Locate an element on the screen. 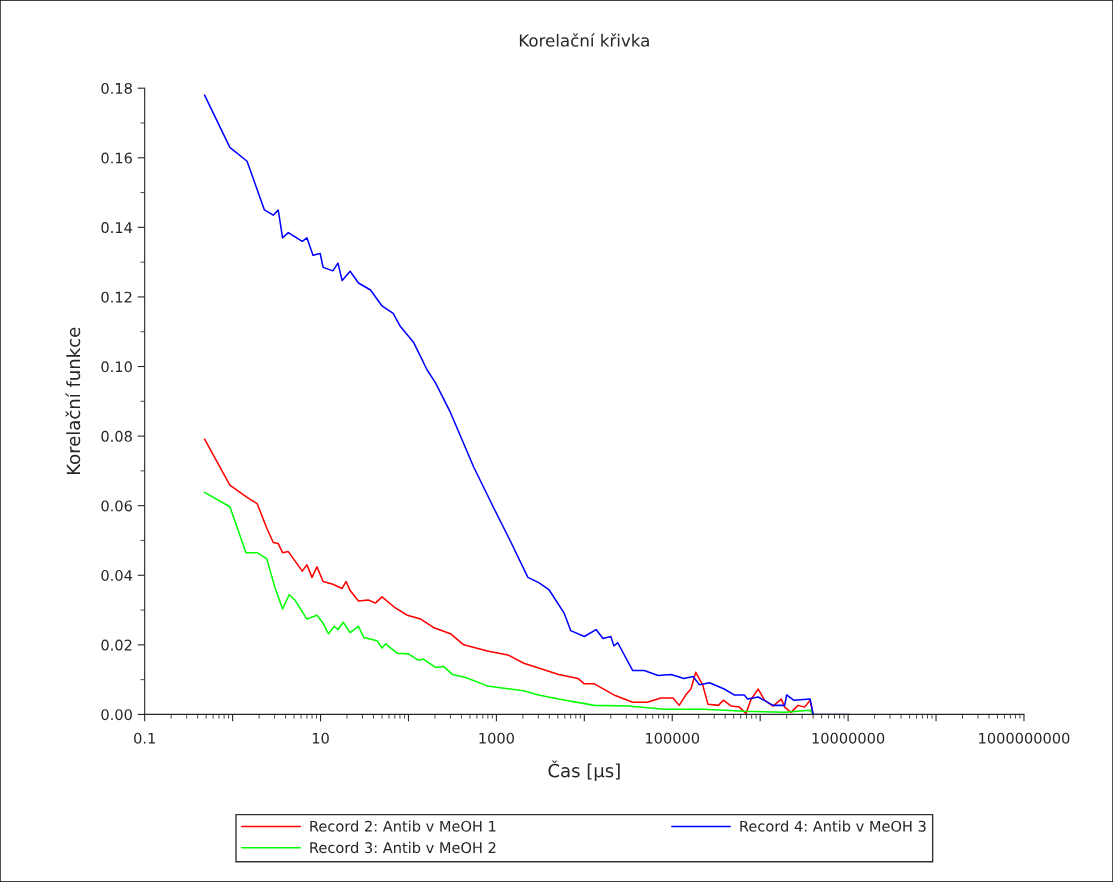 Image resolution: width=1113 pixels, height=882 pixels. y-tick-label: 0.08 is located at coordinates (116, 436).